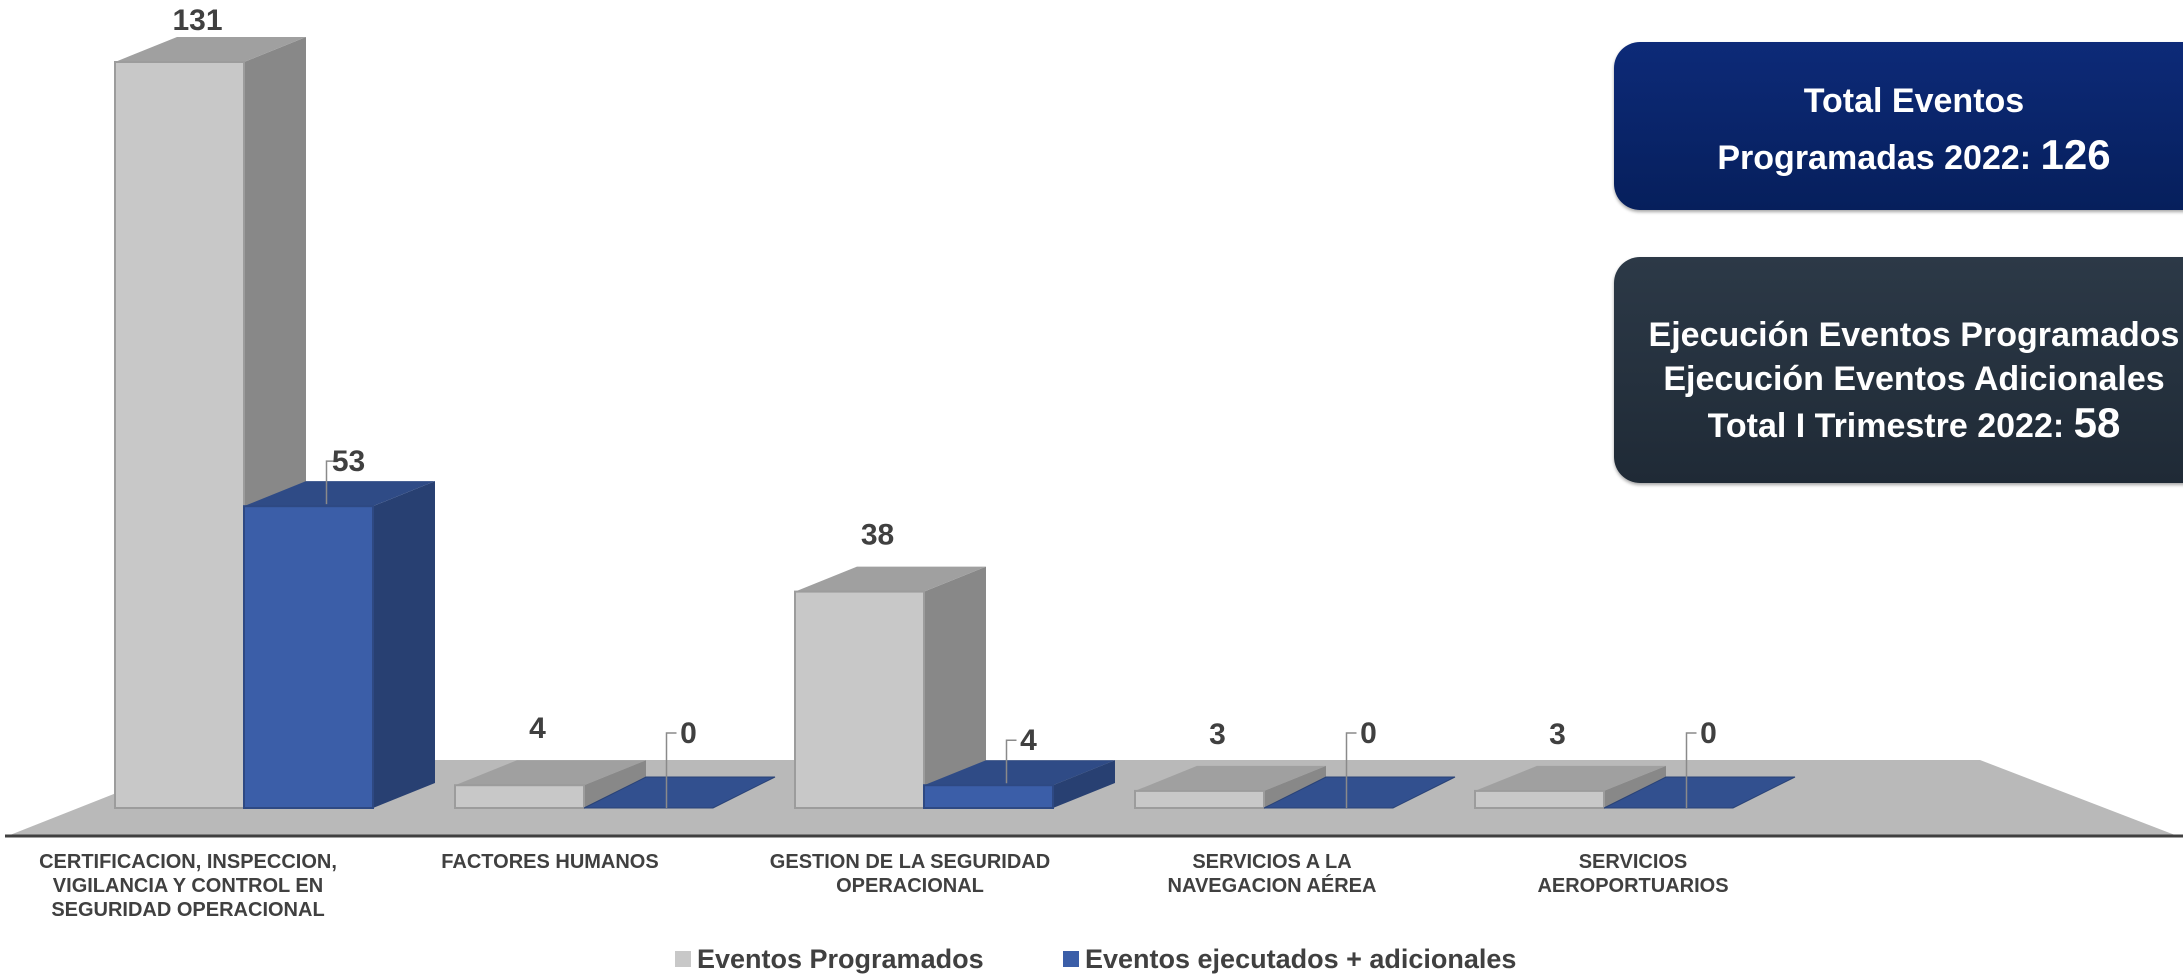 The width and height of the screenshot is (2183, 977). Describe the element at coordinates (1632, 886) in the screenshot. I see `category-label-line: AEROPORTUARIOS` at that location.